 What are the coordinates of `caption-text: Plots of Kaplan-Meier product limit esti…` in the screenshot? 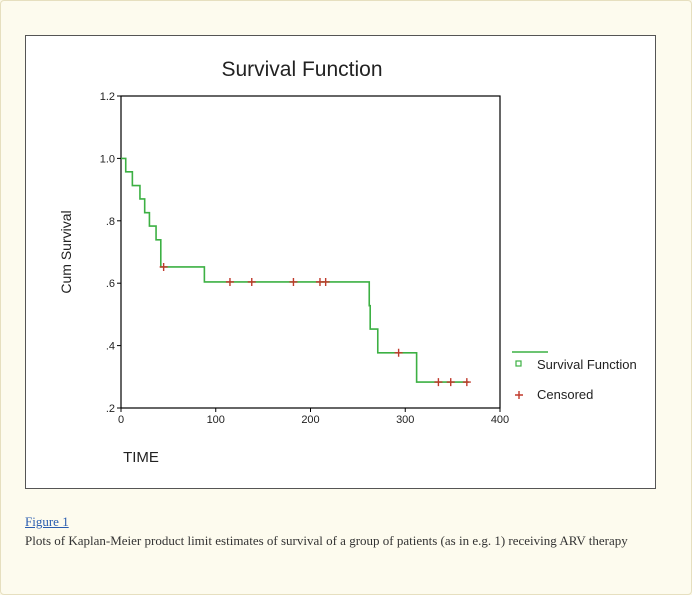 It's located at (326, 540).